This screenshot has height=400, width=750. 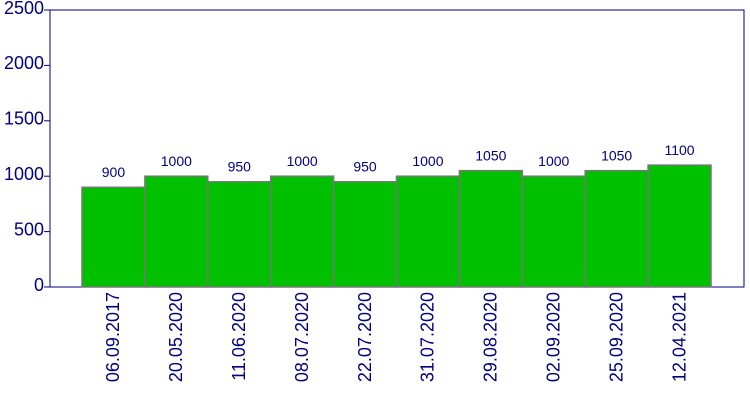 I want to click on x-tick-label: 25.09.2020, so click(x=616, y=337).